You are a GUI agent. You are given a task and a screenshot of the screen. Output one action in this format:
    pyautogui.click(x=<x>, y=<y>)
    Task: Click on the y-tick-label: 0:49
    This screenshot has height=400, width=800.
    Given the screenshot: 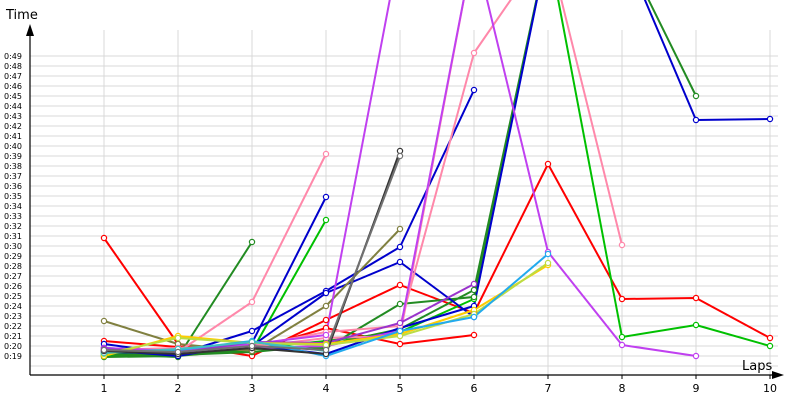 What is the action you would take?
    pyautogui.click(x=13, y=56)
    